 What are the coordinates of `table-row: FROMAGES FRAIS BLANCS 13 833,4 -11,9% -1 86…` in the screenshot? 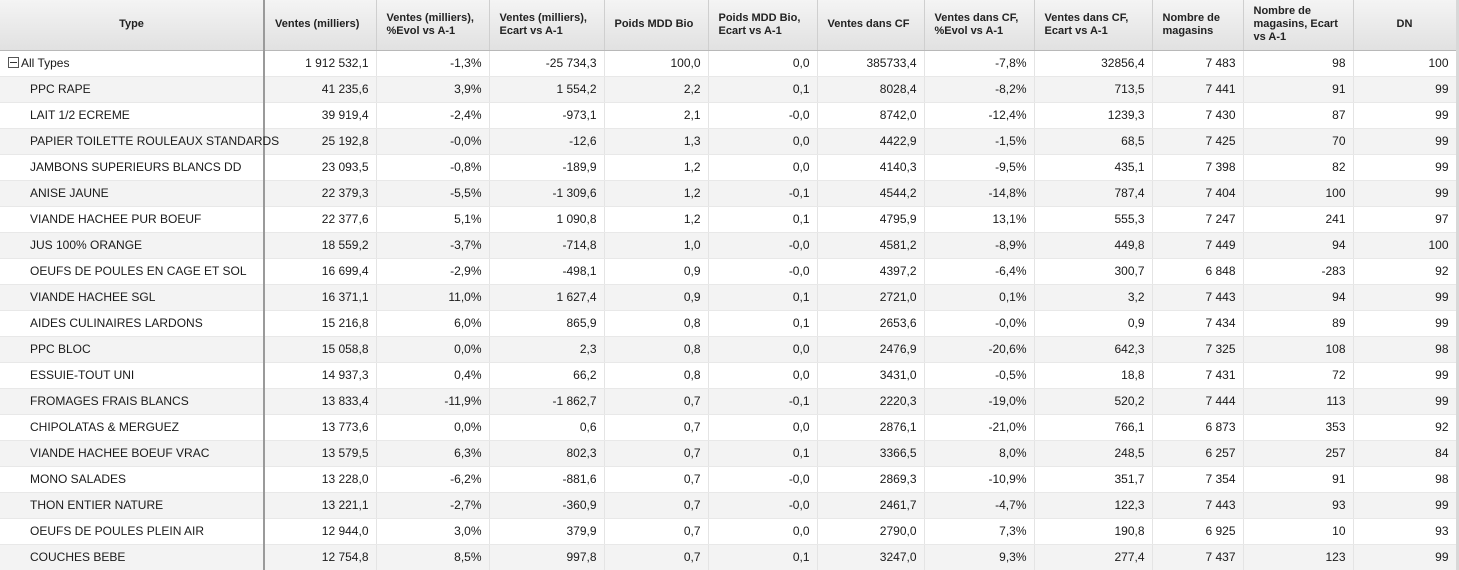 It's located at (728, 401).